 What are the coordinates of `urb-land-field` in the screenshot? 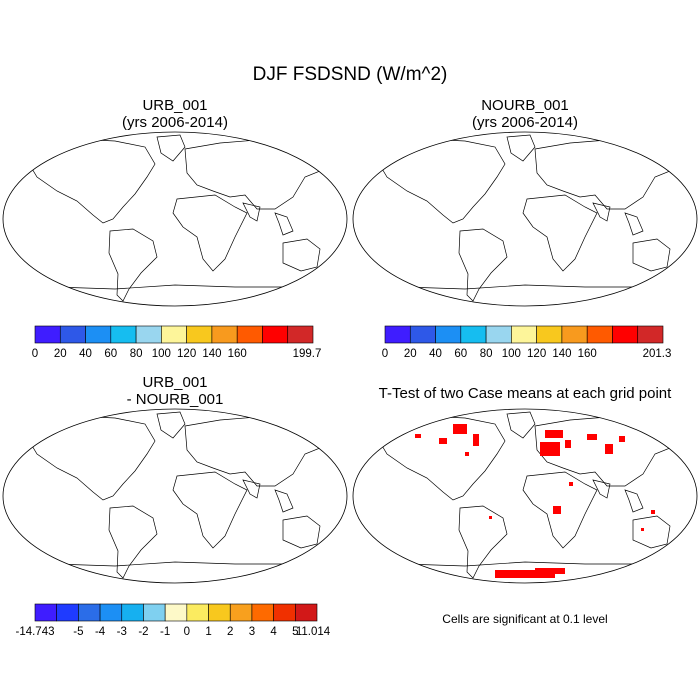 It's located at (175, 220).